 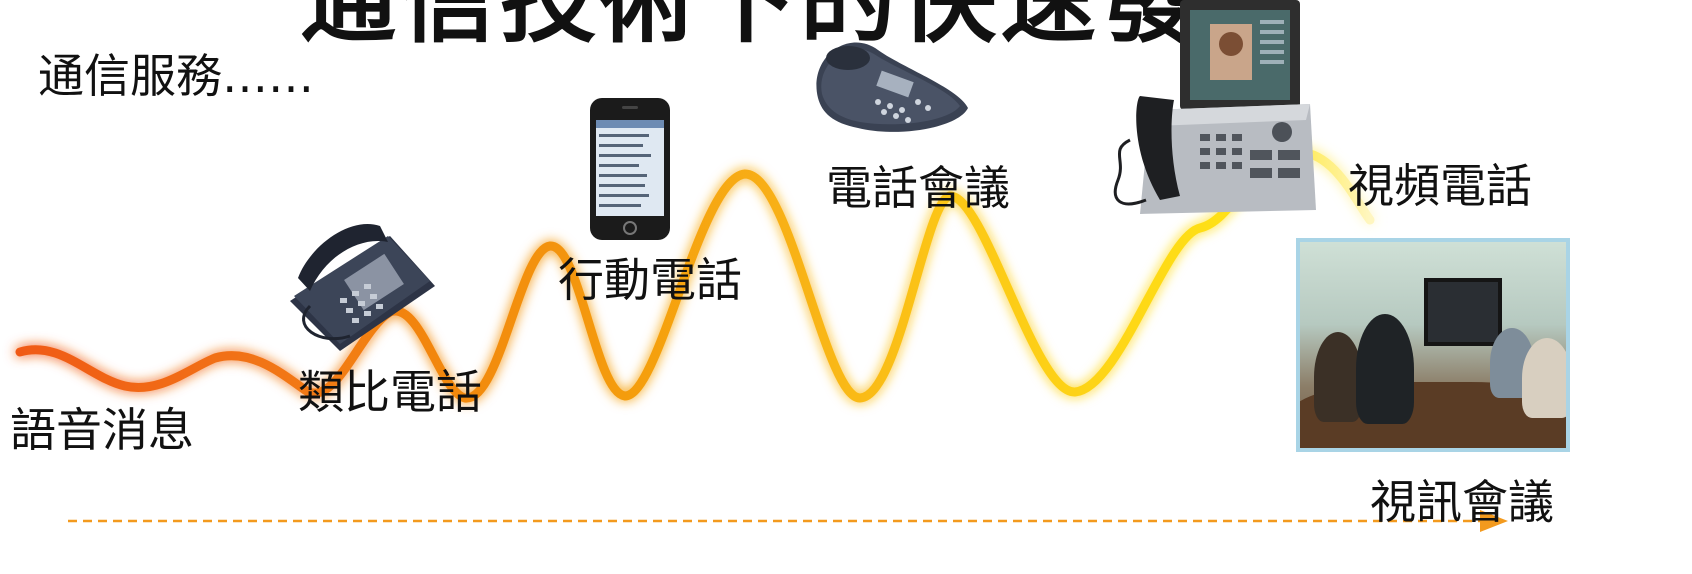 I want to click on slide-title: 通信技術下的快速發展, so click(x=800, y=28).